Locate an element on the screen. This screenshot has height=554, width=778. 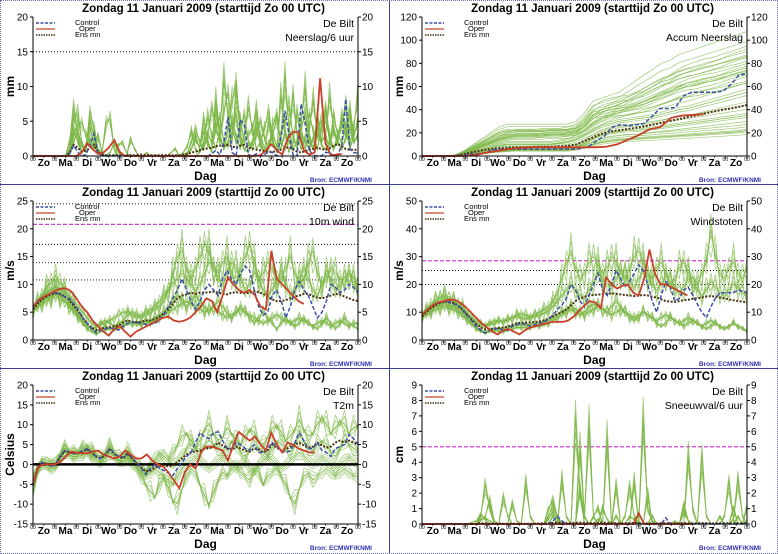
y-tick-label-left: 10 is located at coordinates (412, 313).